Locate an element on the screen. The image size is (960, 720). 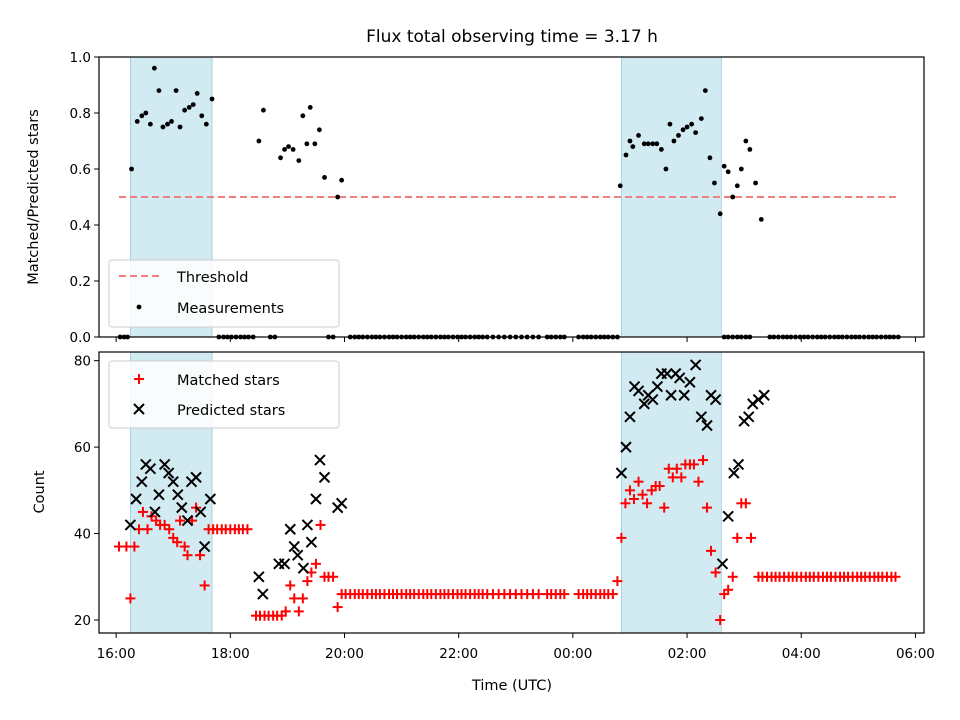
chart-title: Flux total observing time = 3.17 h is located at coordinates (512, 37).